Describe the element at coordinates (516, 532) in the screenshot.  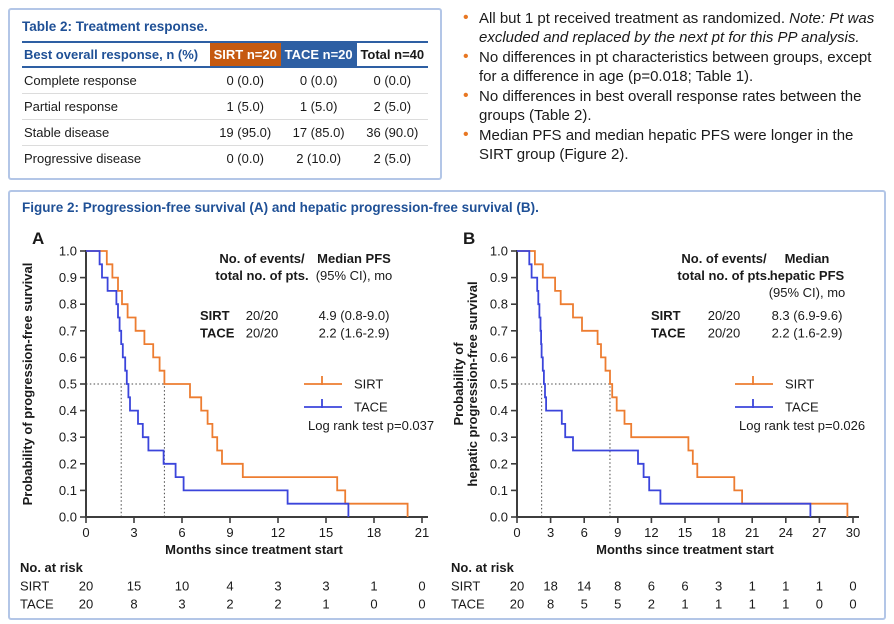
I see `x-tick-label: 0` at that location.